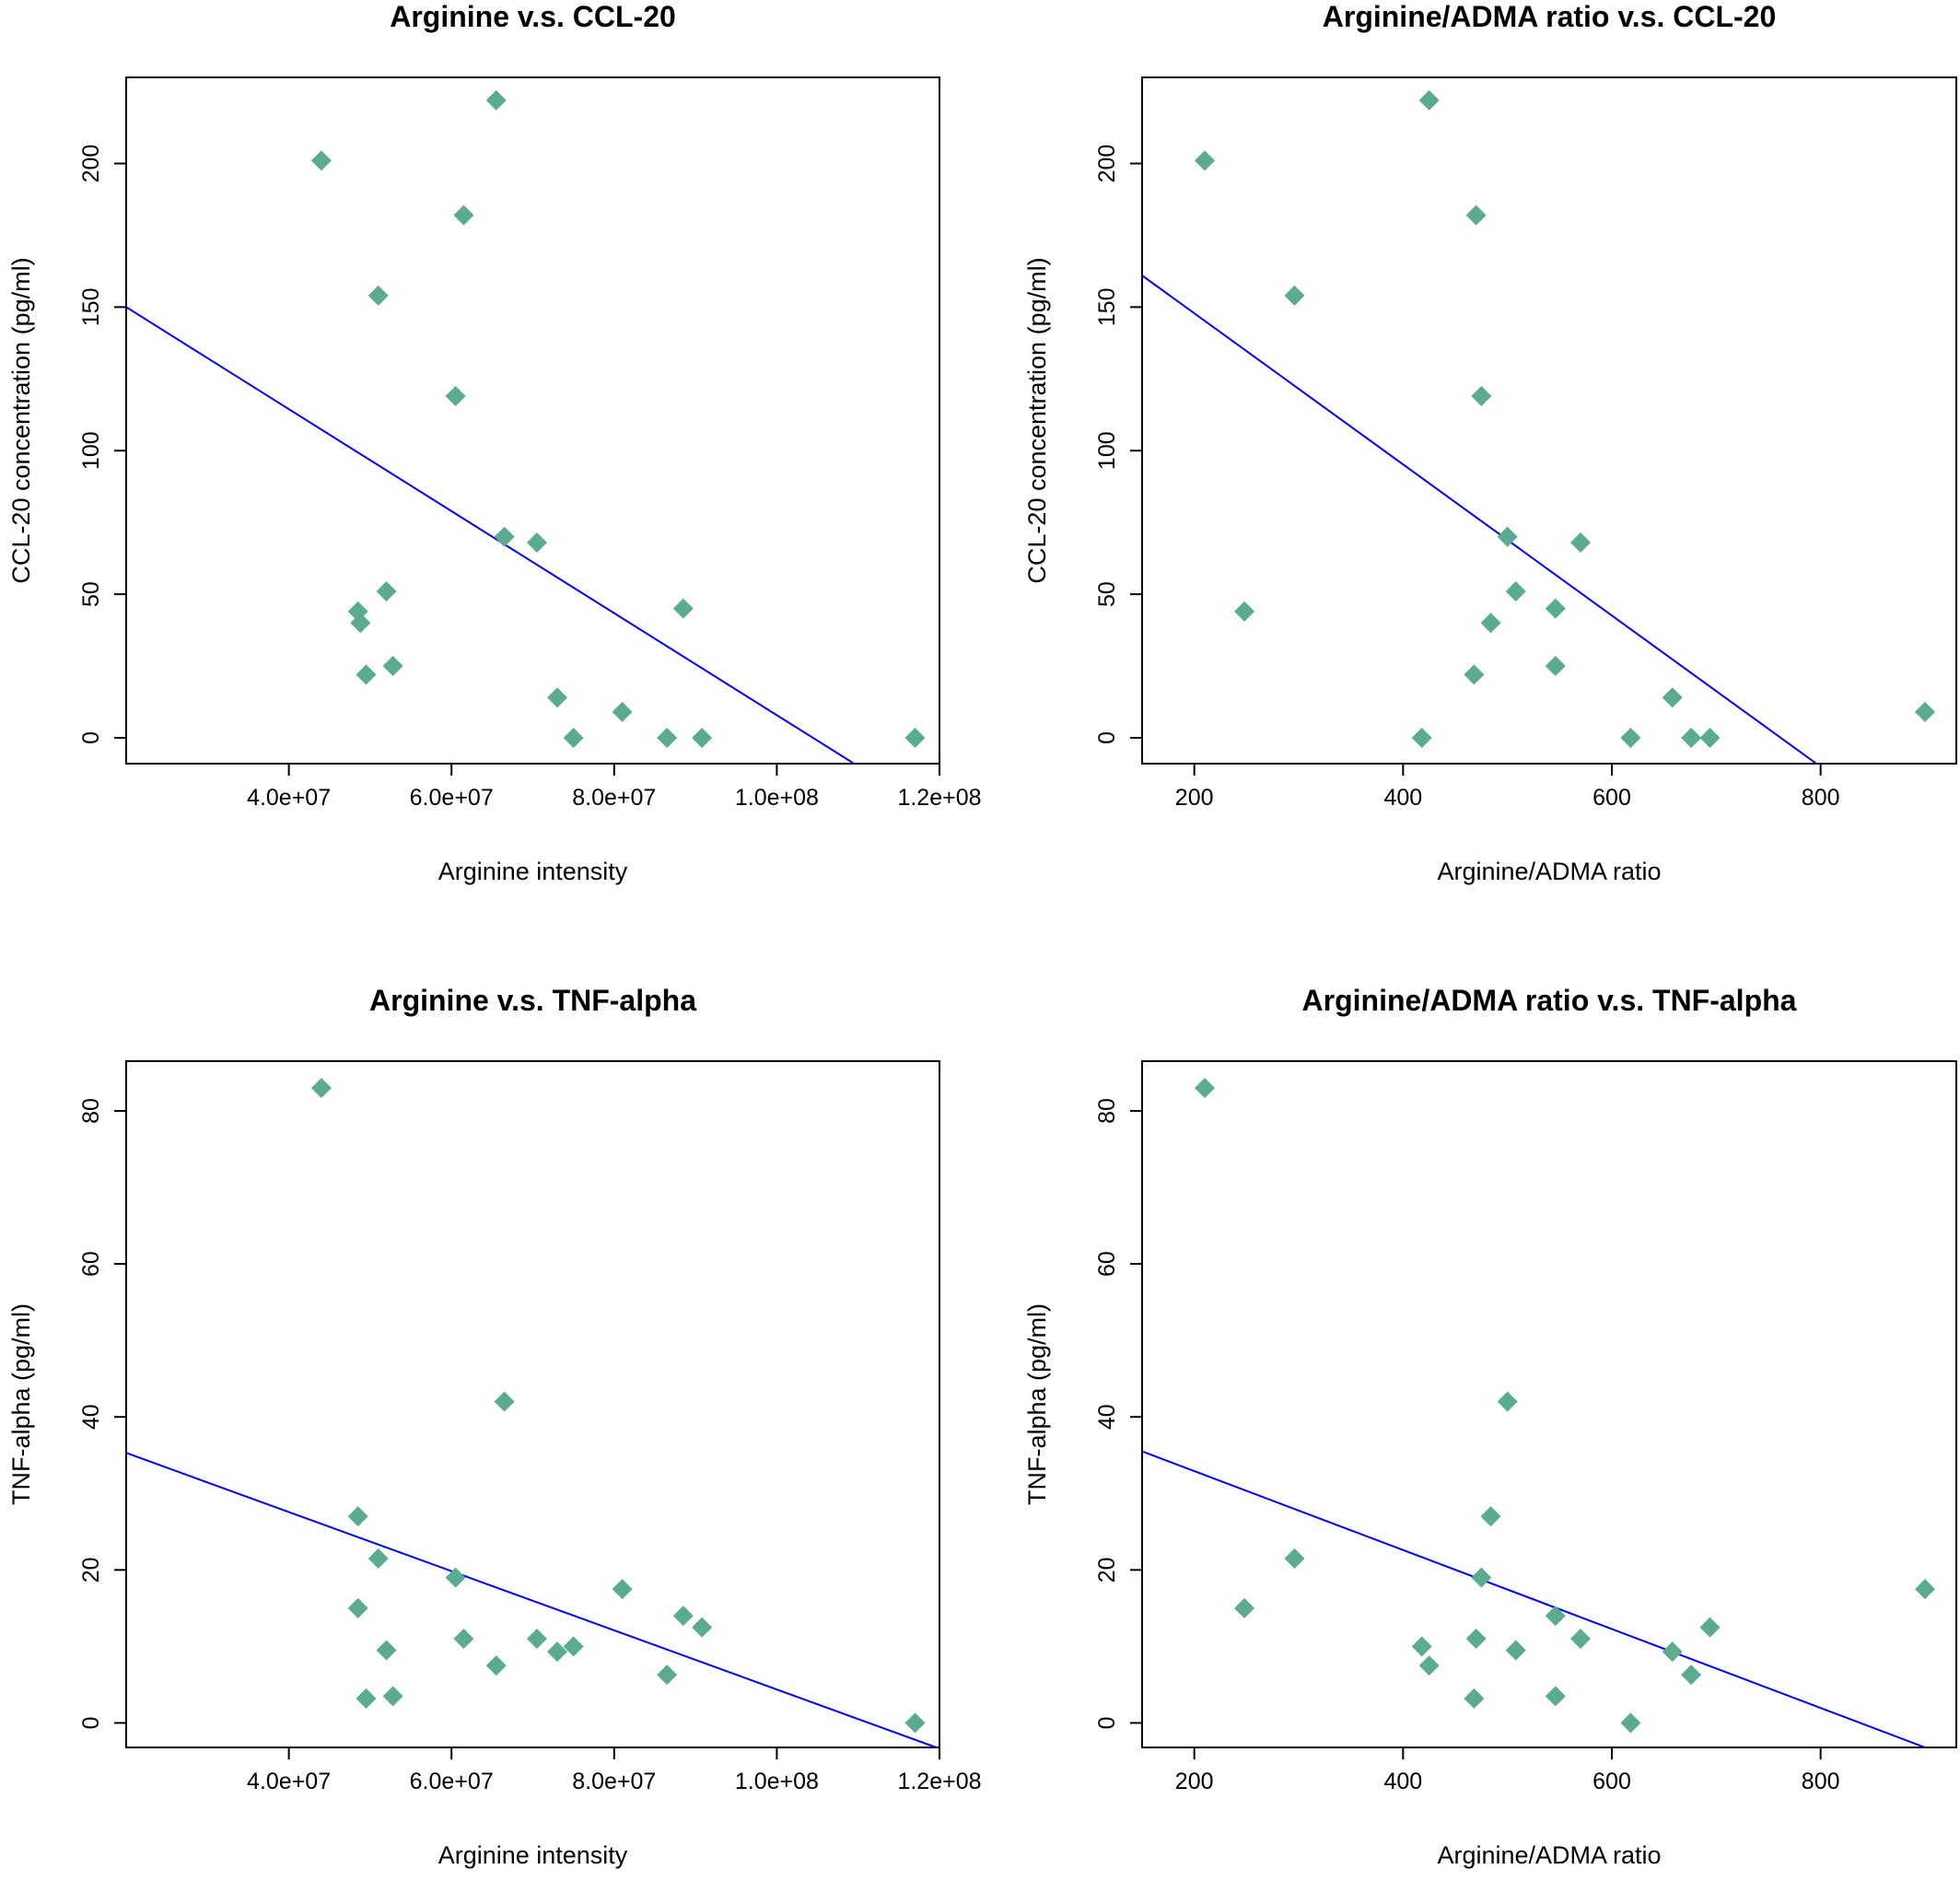 Image resolution: width=1960 pixels, height=1881 pixels. What do you see at coordinates (1821, 798) in the screenshot?
I see `x-tick-label: 800` at bounding box center [1821, 798].